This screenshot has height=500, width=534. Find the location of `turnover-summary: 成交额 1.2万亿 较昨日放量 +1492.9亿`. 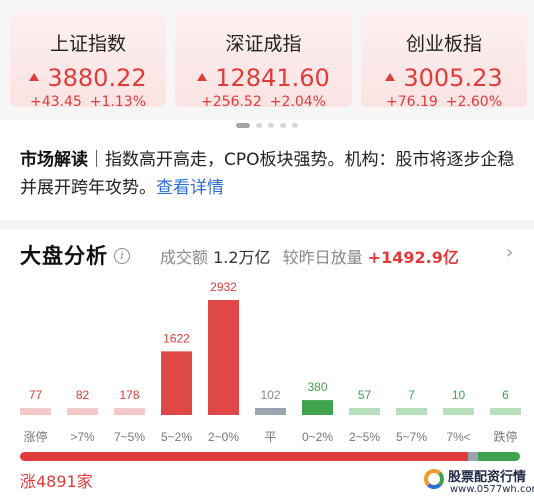

turnover-summary: 成交额 1.2万亿 较昨日放量 +1492.9亿 is located at coordinates (309, 256).